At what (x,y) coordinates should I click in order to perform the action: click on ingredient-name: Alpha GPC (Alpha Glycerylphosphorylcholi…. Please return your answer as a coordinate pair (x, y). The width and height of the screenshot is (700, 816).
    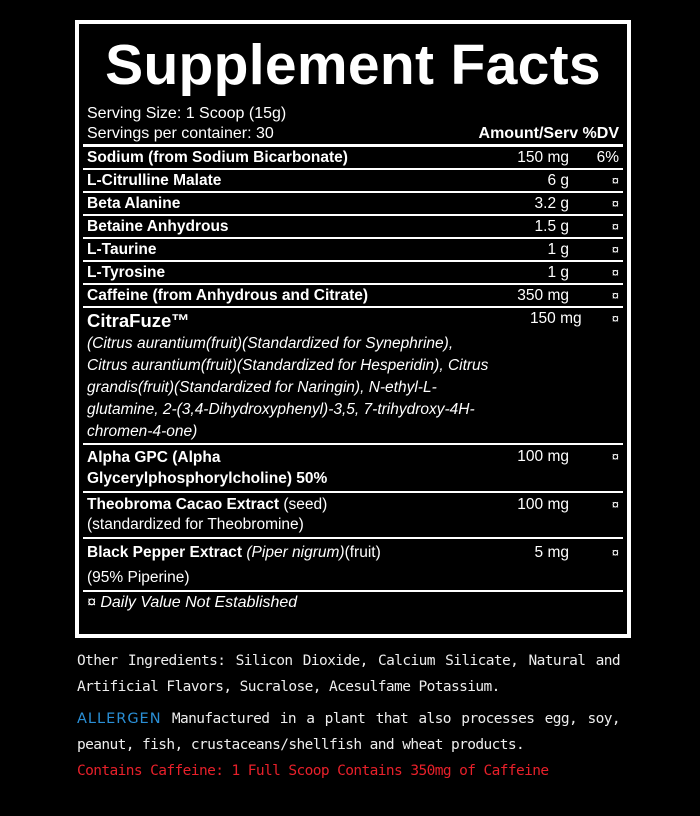
    Looking at the image, I should click on (207, 468).